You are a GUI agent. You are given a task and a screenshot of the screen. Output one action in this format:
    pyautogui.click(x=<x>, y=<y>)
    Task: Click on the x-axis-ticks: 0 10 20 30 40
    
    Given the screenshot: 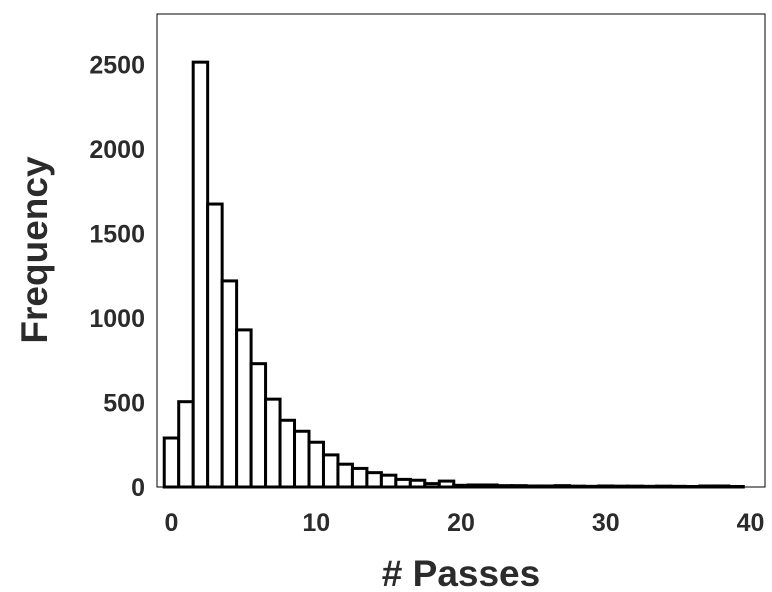 What is the action you would take?
    pyautogui.click(x=465, y=523)
    